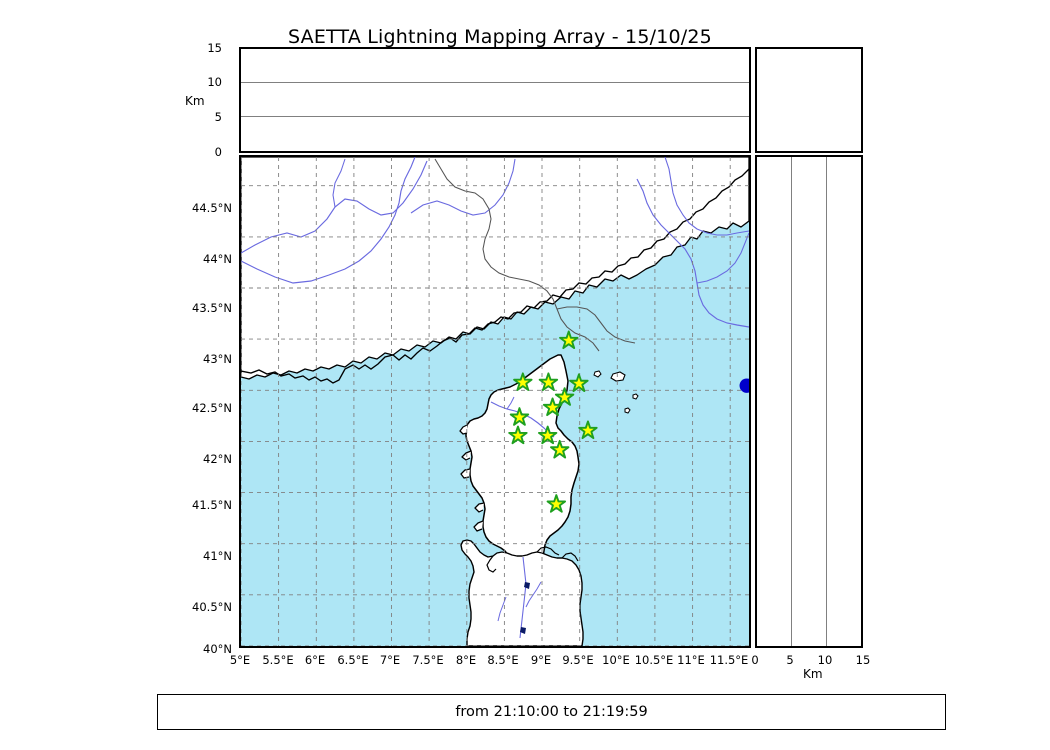 This screenshot has height=750, width=1050. Describe the element at coordinates (863, 660) in the screenshot. I see `km-tick-15: 15` at that location.